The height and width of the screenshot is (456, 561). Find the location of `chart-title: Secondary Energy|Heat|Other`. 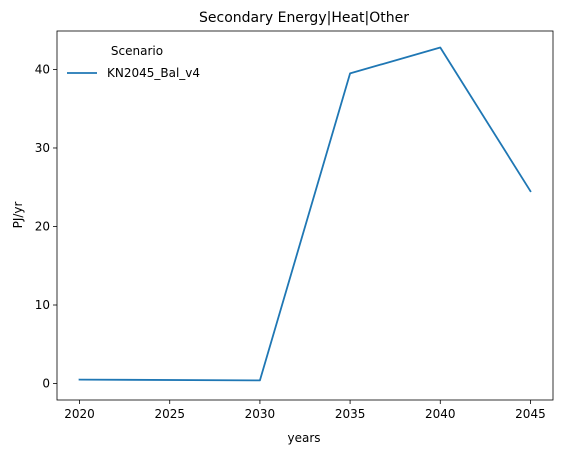

chart-title: Secondary Energy|Heat|Other is located at coordinates (304, 18).